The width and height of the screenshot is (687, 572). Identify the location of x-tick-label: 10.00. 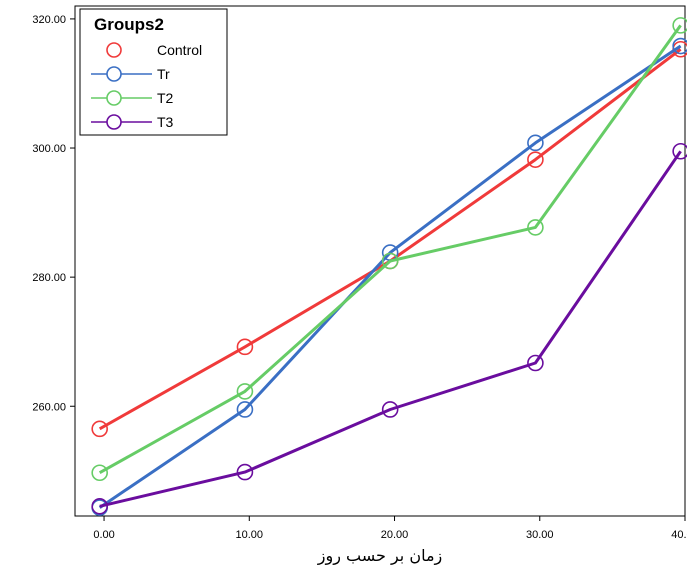
(250, 535).